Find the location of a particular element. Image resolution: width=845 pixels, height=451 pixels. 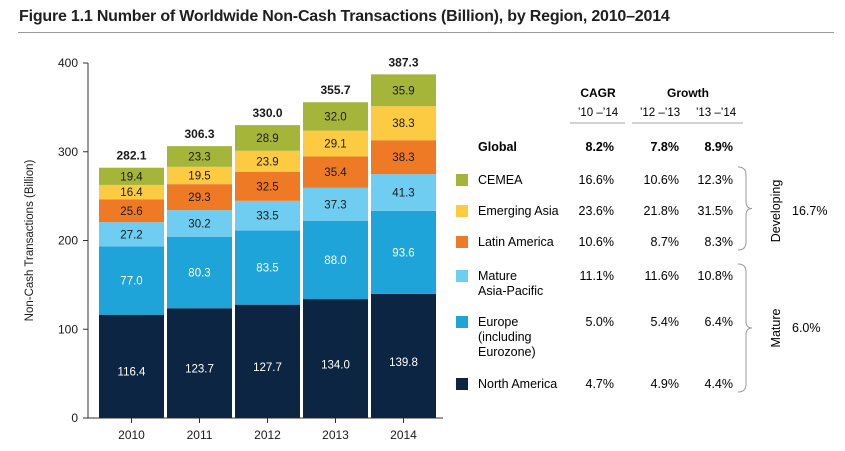

cagr-value: 10.6% is located at coordinates (596, 242).